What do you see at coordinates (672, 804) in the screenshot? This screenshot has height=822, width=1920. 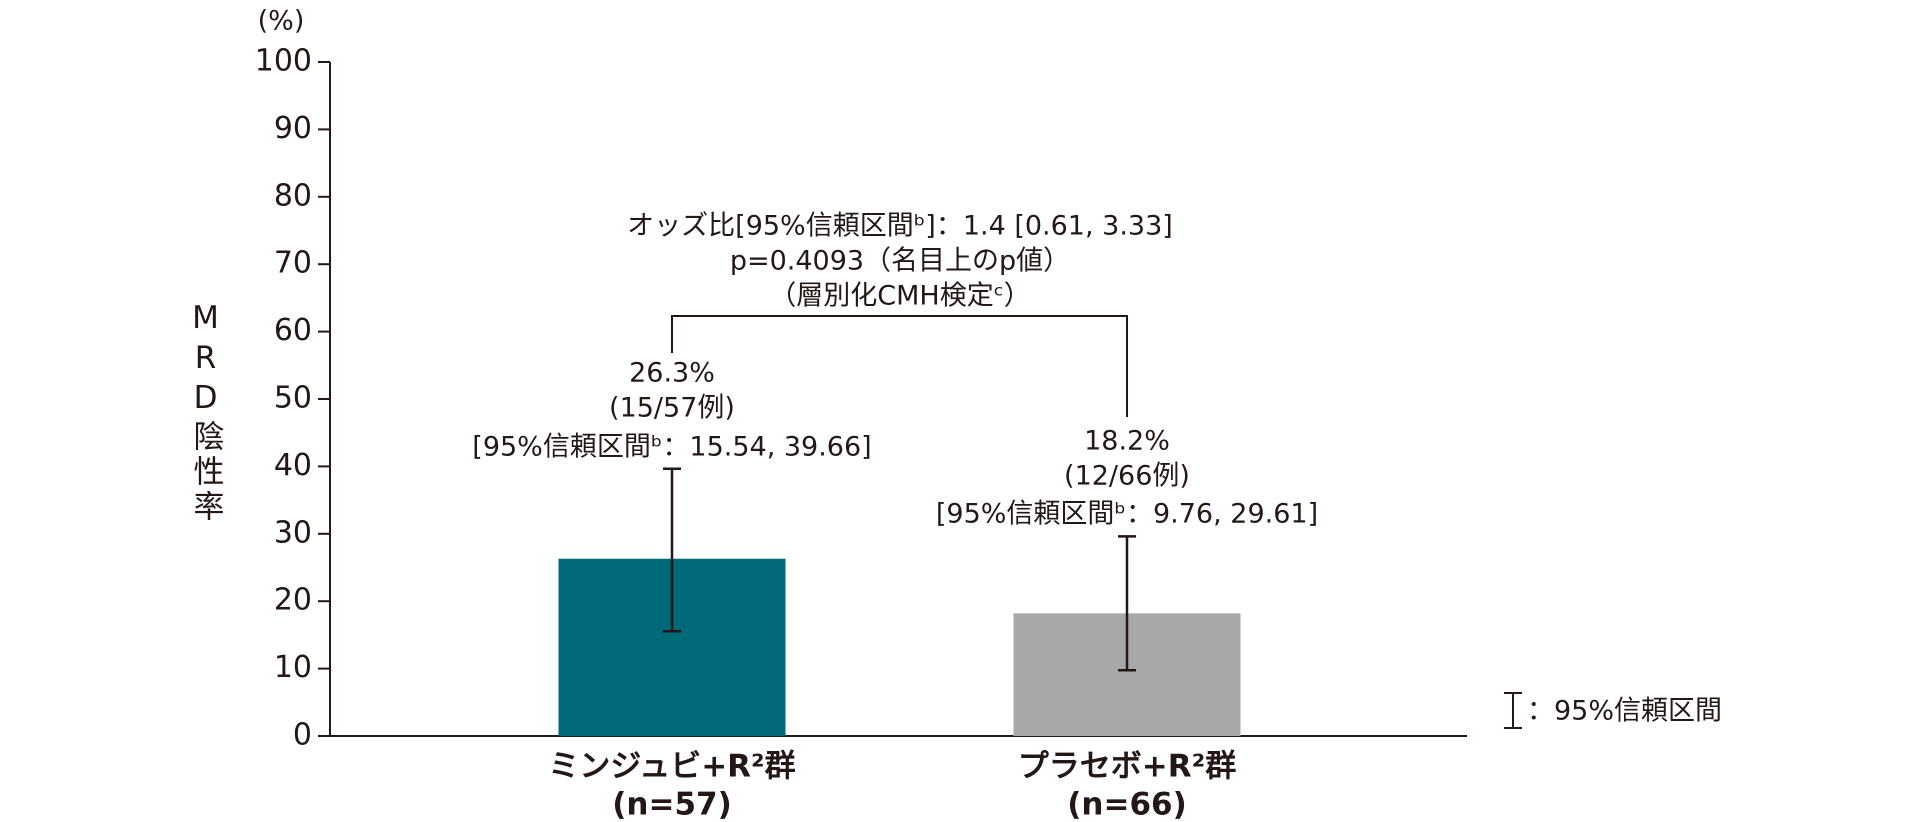 I see `x-tick-sublabel: (n=57)` at bounding box center [672, 804].